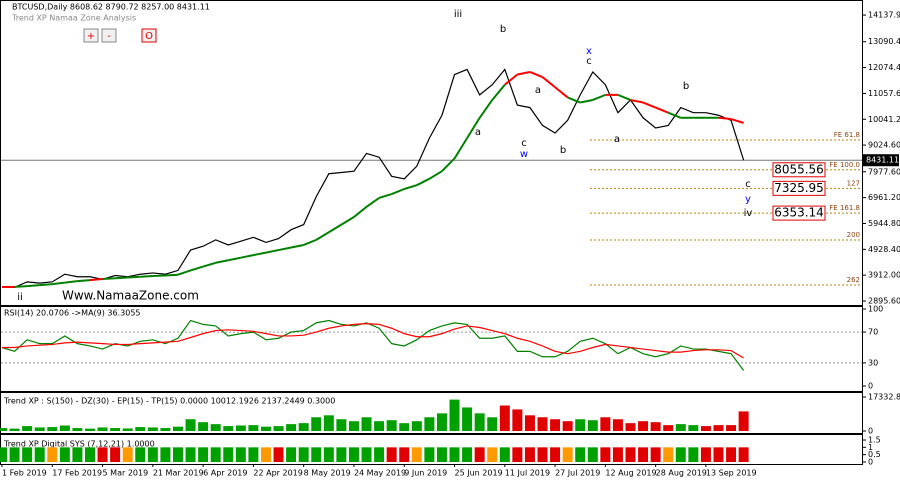 The height and width of the screenshot is (485, 900). What do you see at coordinates (130, 296) in the screenshot?
I see `watermark: Www.NamaaZone.com` at bounding box center [130, 296].